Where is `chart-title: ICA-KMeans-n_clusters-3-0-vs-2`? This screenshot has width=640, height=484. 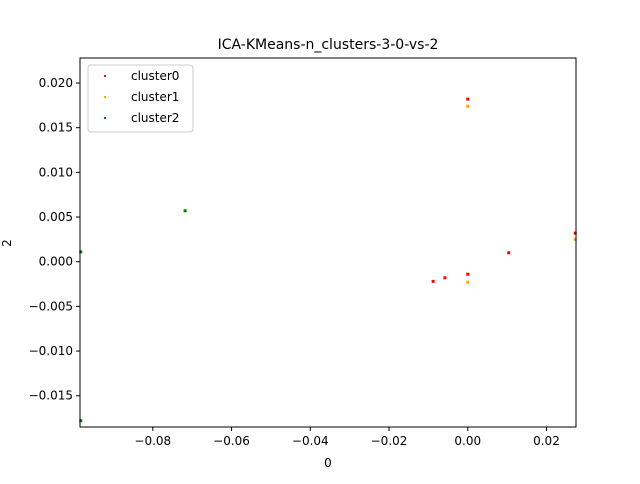 chart-title: ICA-KMeans-n_clusters-3-0-vs-2 is located at coordinates (328, 45).